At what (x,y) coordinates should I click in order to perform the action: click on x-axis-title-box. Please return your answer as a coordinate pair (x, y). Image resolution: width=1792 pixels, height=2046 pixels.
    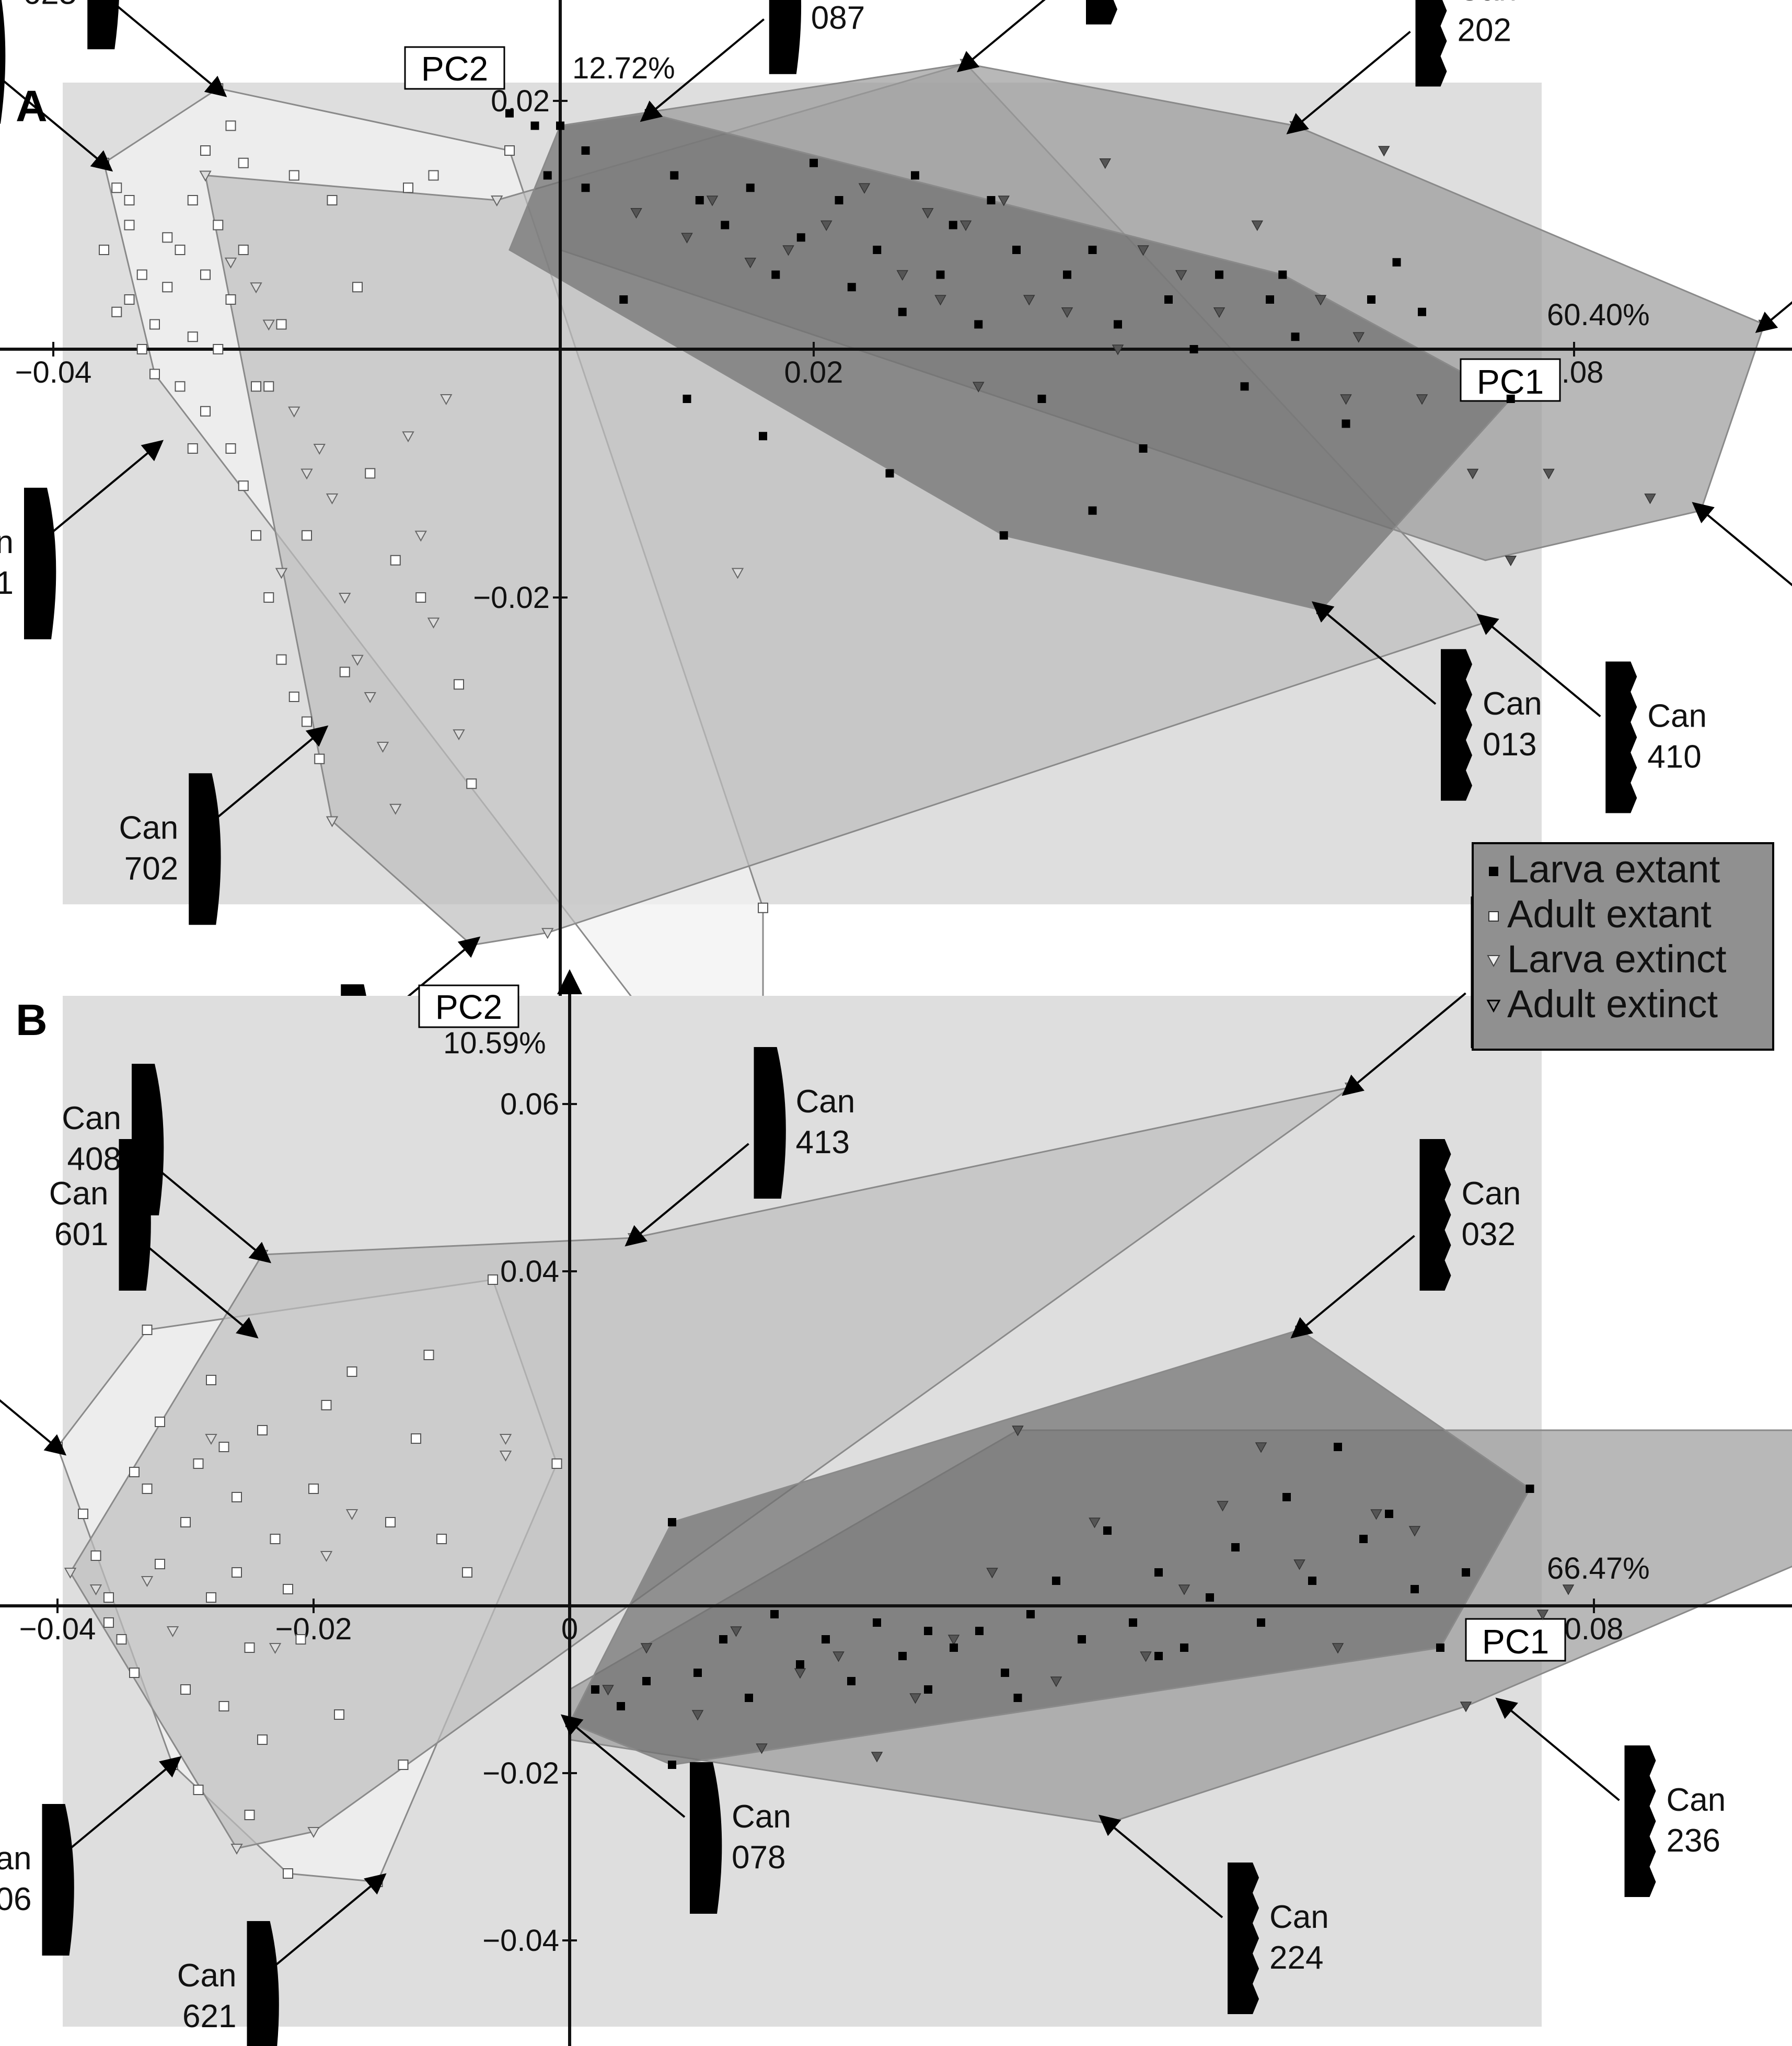
    Looking at the image, I should click on (1515, 1640).